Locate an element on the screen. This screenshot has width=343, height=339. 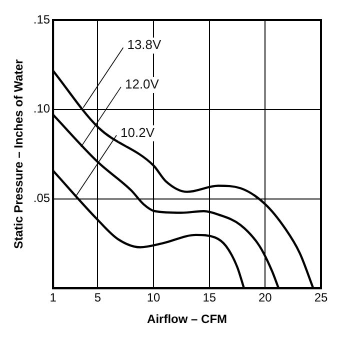
x-tick-label: 20 is located at coordinates (265, 297).